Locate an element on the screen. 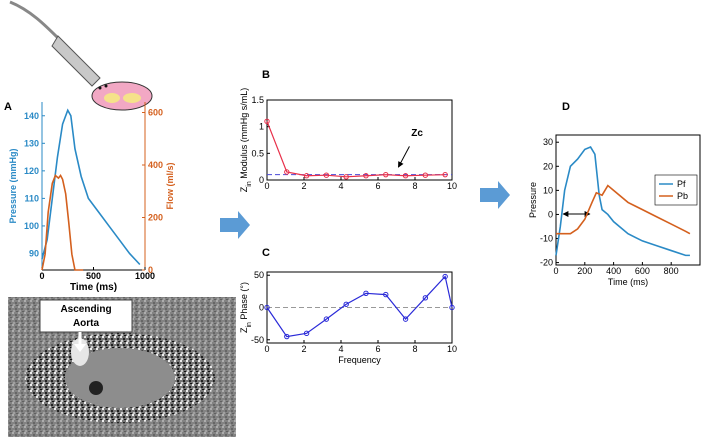 This screenshot has width=709, height=442. x-tick-label: 1000 is located at coordinates (145, 276).